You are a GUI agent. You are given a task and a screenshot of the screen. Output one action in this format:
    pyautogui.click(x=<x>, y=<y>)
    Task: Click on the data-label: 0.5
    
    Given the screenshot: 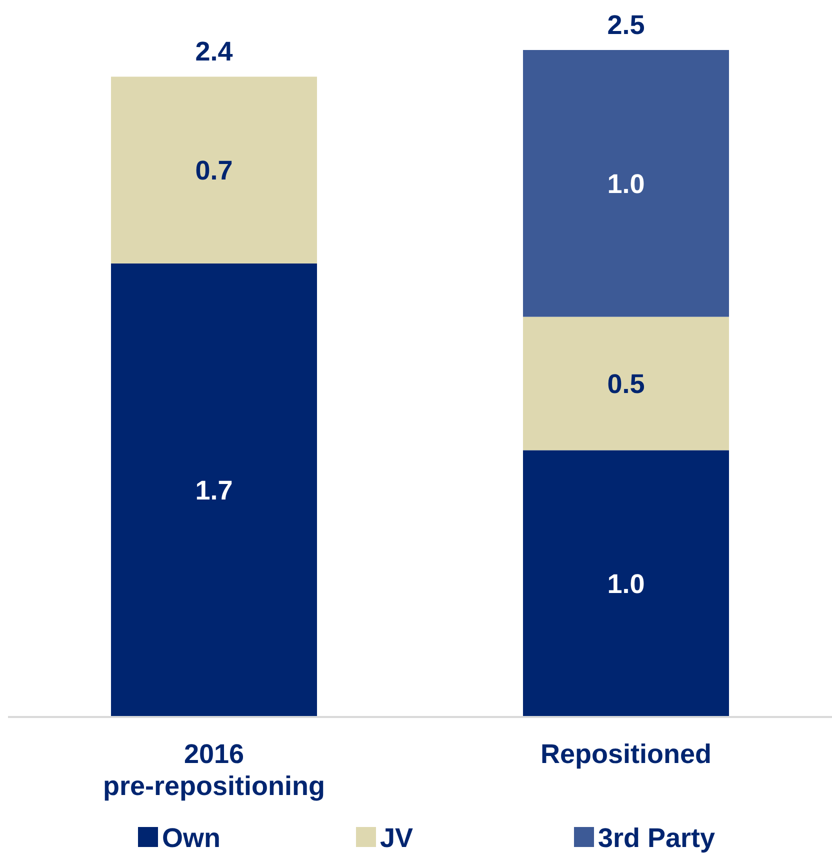 What is the action you would take?
    pyautogui.click(x=626, y=383)
    